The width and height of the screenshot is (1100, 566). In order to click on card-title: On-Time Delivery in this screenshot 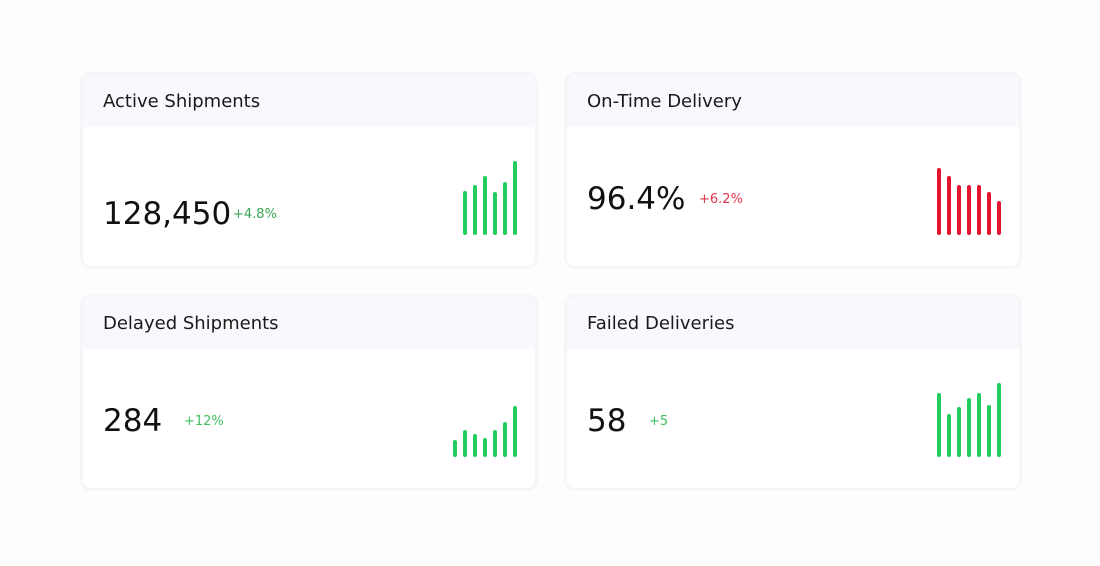, I will do `click(793, 101)`.